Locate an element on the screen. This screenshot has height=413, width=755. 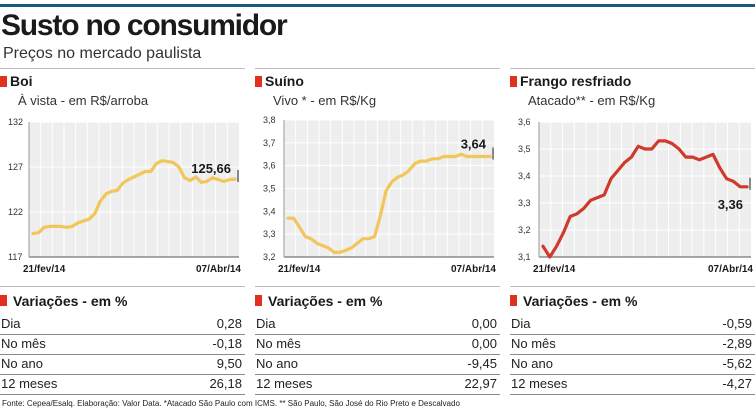
variation-value: 26,18 is located at coordinates (225, 383).